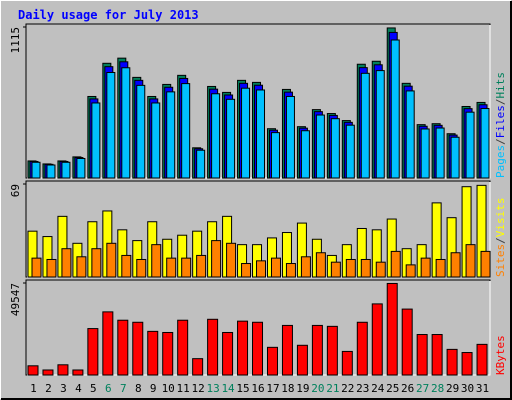 This screenshot has height=400, width=512. I want to click on y-tick-label: 49547, so click(15, 299).